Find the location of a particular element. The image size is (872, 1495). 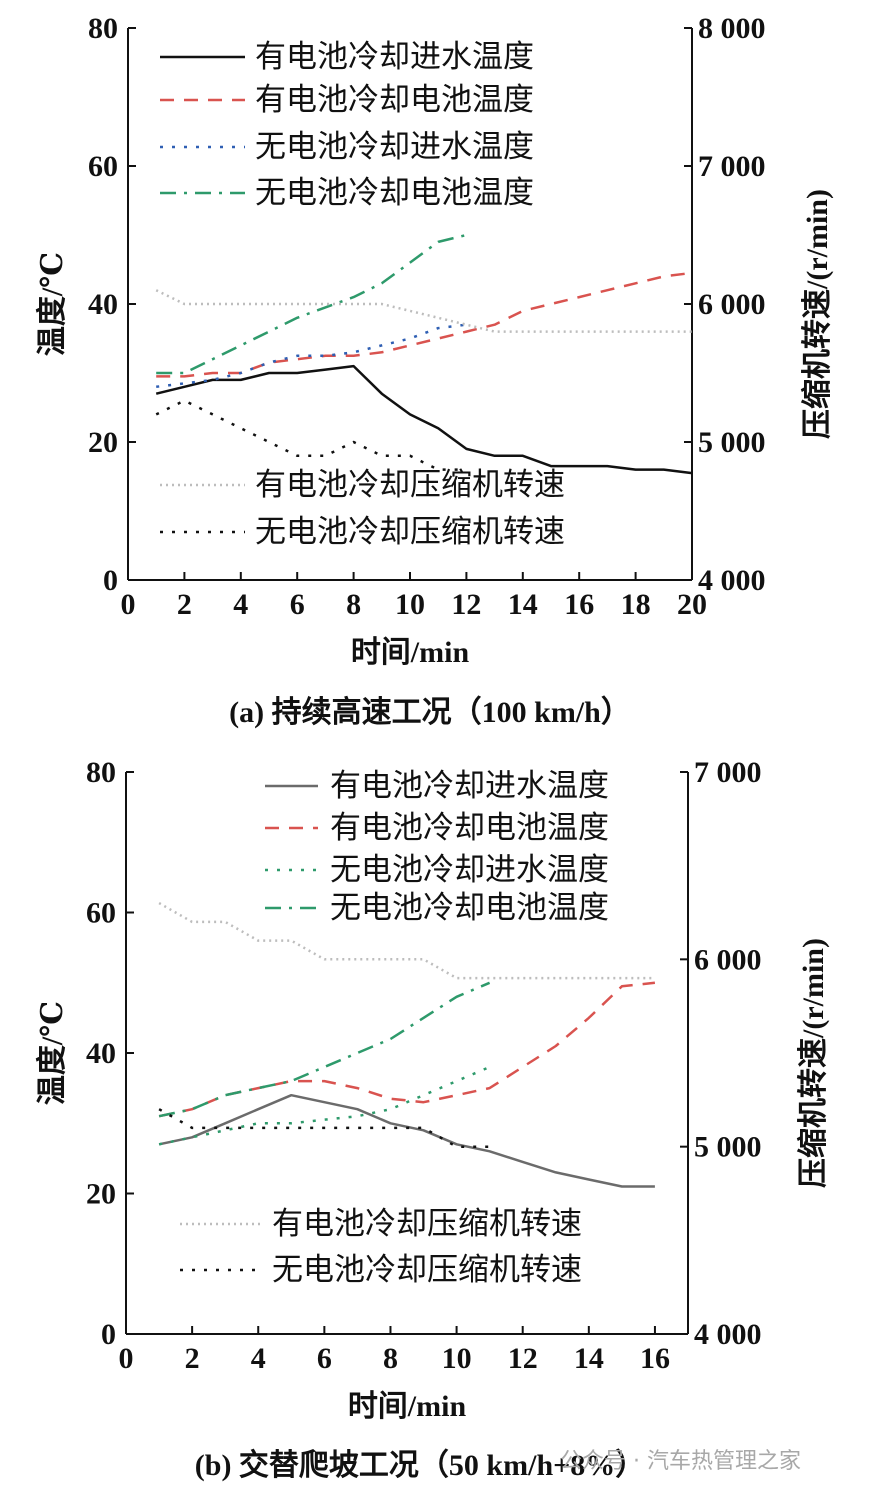

chart-caption: (b) 交替爬坡工况（50 km/h+8%） is located at coordinates (420, 1465).